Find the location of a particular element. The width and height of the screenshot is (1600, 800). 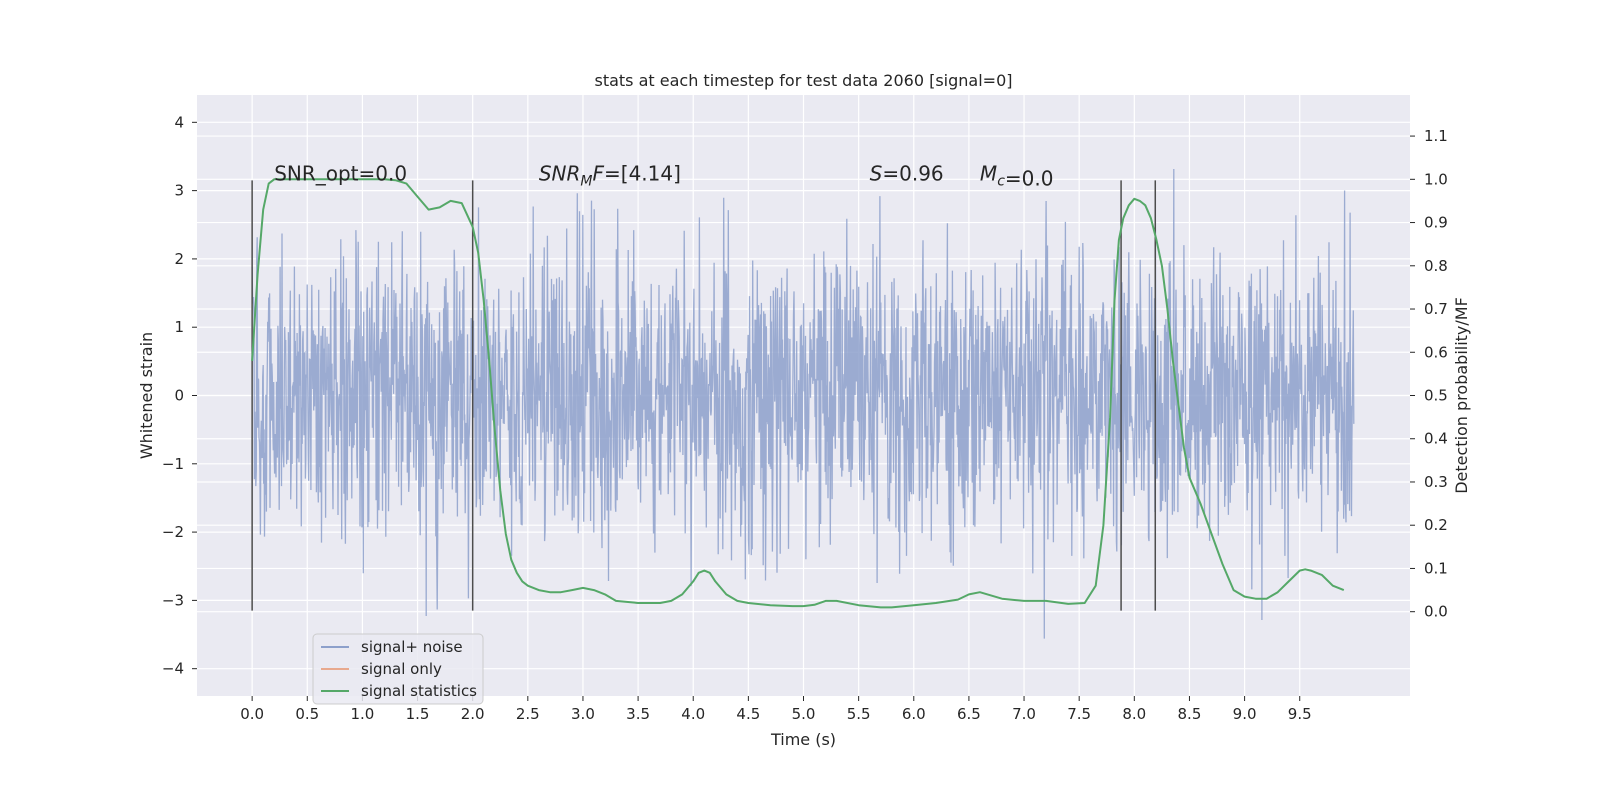

annotation-text: SNRMF=[4.14] is located at coordinates (610, 175).